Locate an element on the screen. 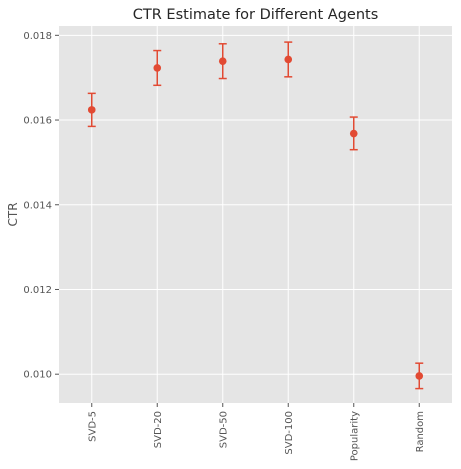 The width and height of the screenshot is (461, 469). chart-title: CTR Estimate for Different Agents is located at coordinates (256, 15).